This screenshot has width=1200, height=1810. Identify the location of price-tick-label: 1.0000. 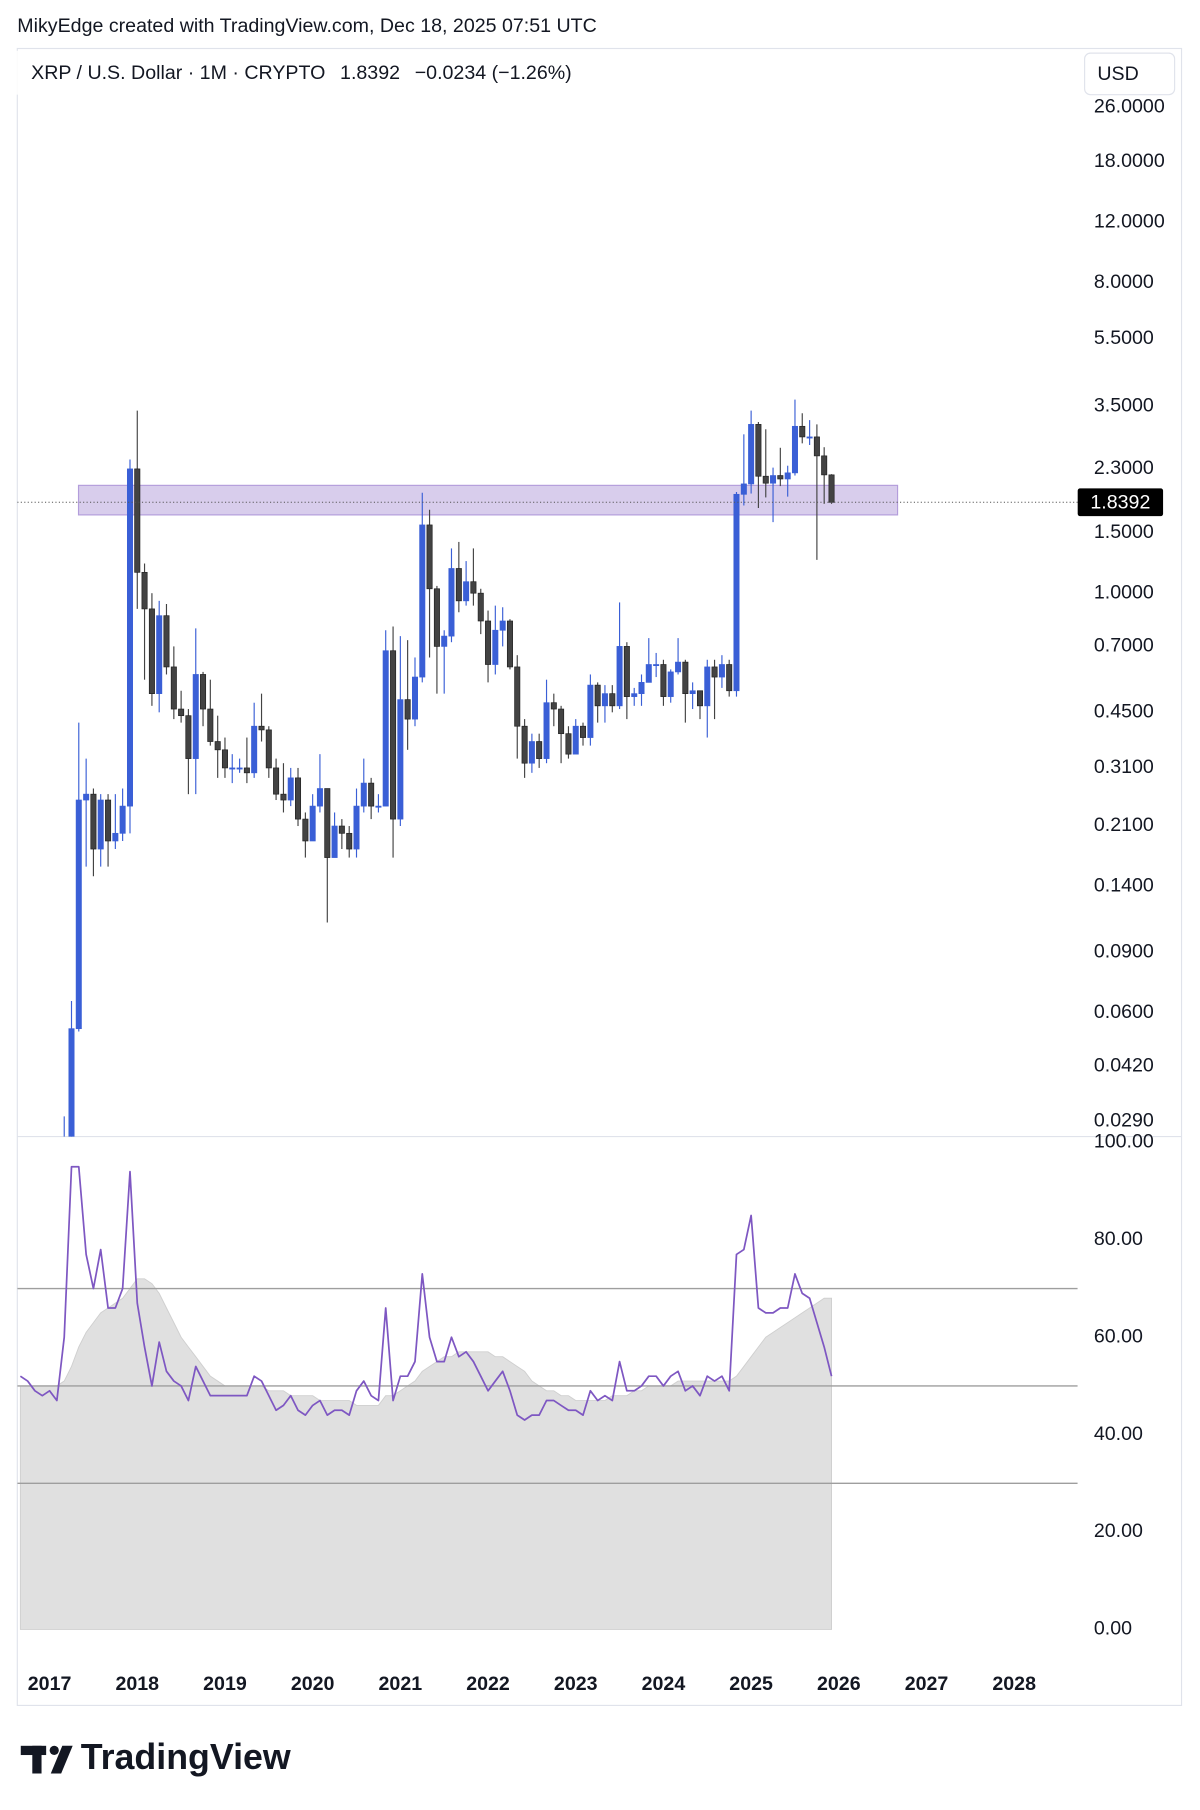
(1124, 592).